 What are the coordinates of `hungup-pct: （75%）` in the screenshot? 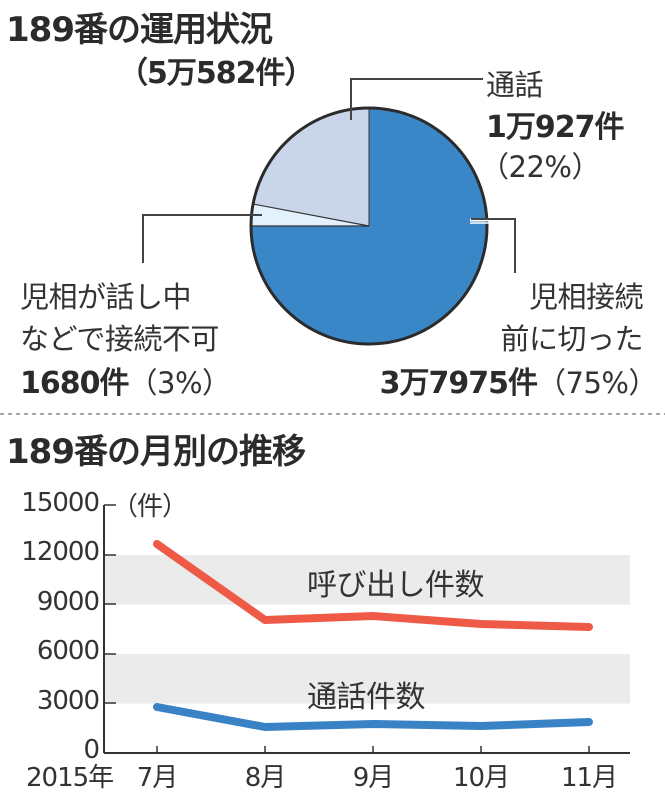 It's located at (597, 383).